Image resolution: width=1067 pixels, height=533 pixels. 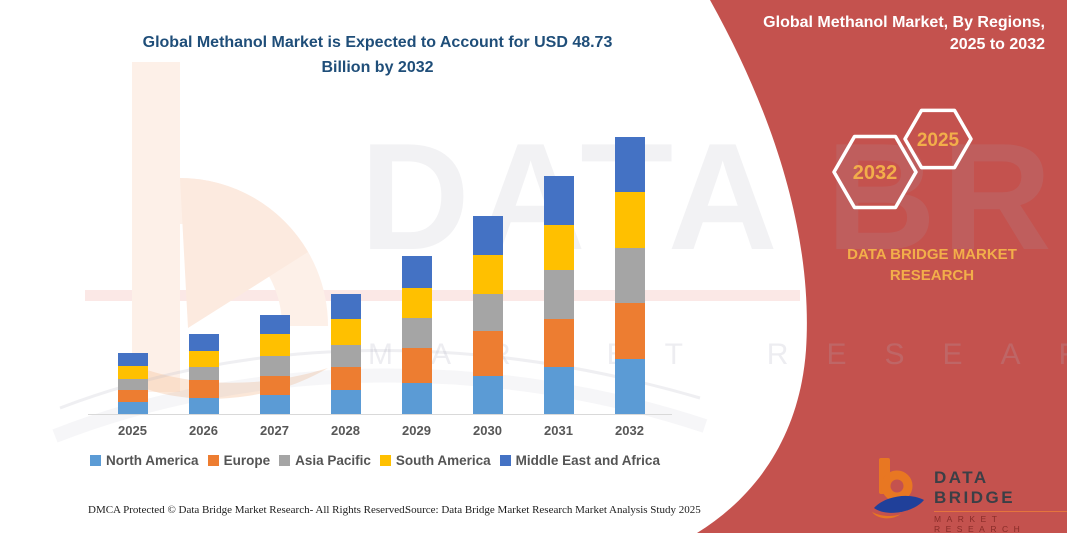 What do you see at coordinates (416, 271) in the screenshot?
I see `bar-column-2029` at bounding box center [416, 271].